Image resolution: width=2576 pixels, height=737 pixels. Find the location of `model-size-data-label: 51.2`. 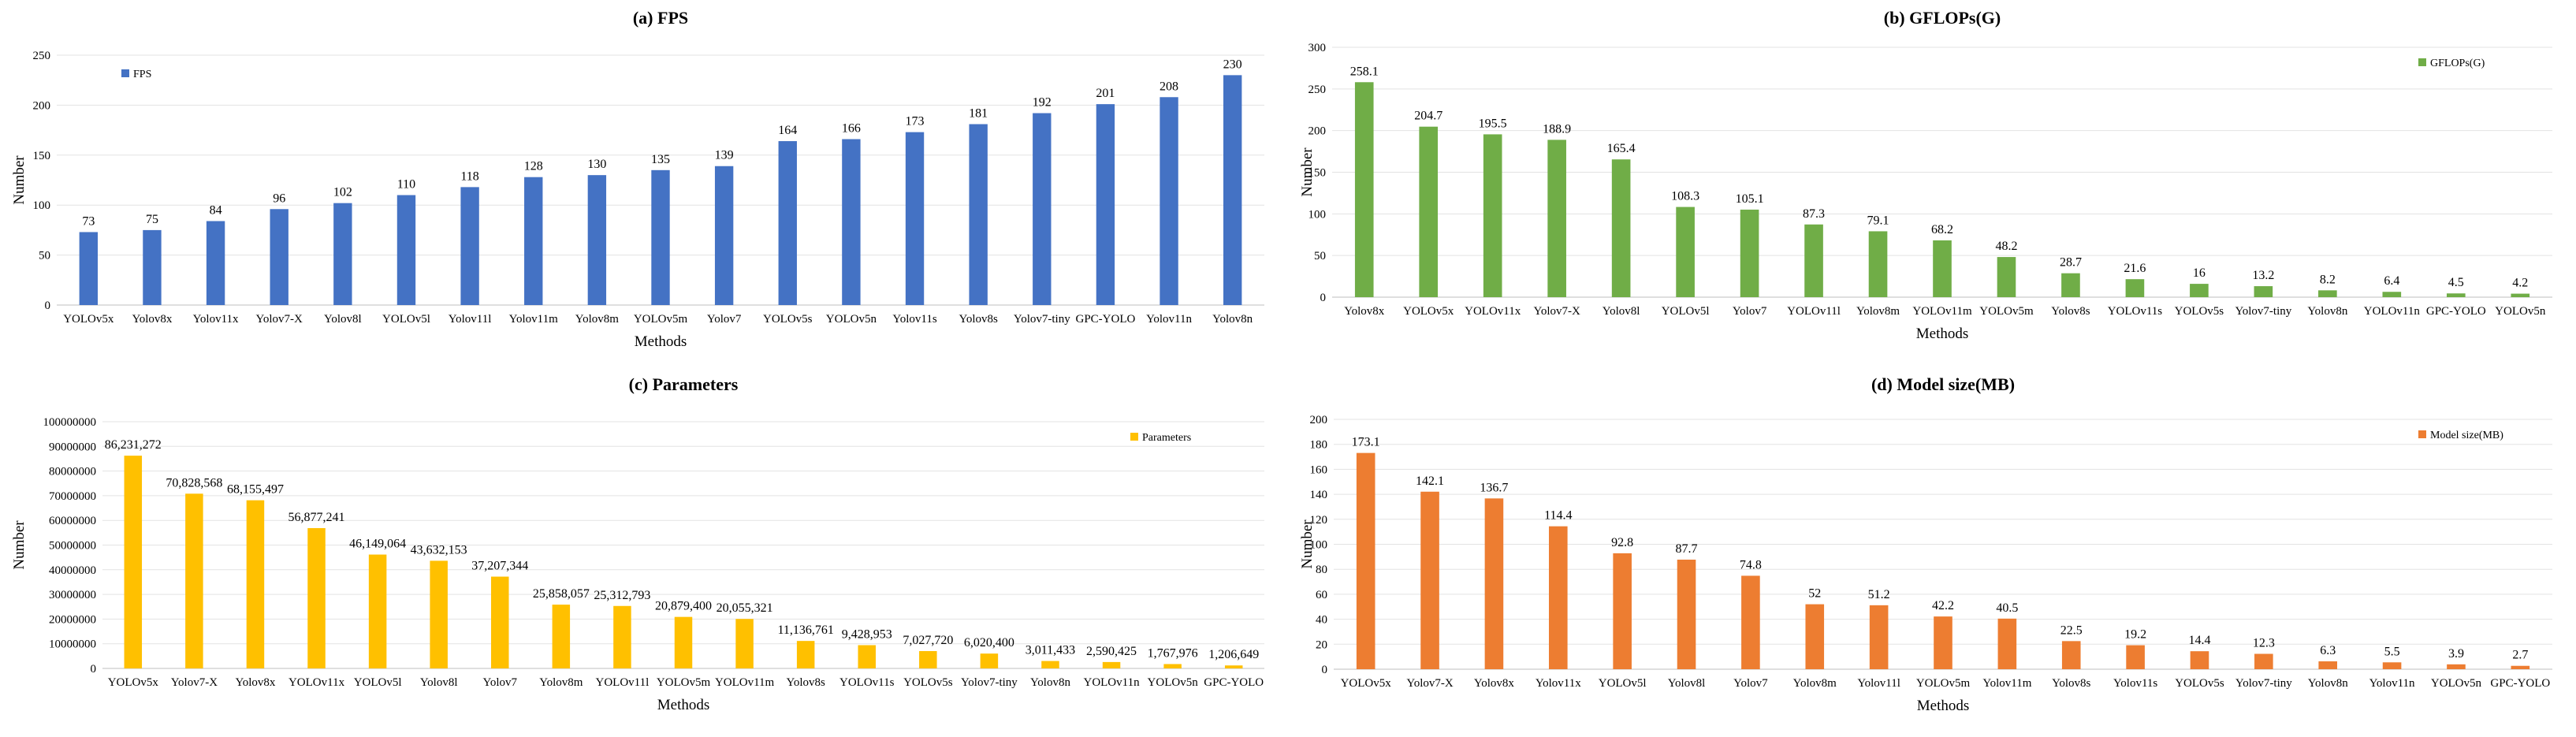

model-size-data-label: 51.2 is located at coordinates (1879, 594).